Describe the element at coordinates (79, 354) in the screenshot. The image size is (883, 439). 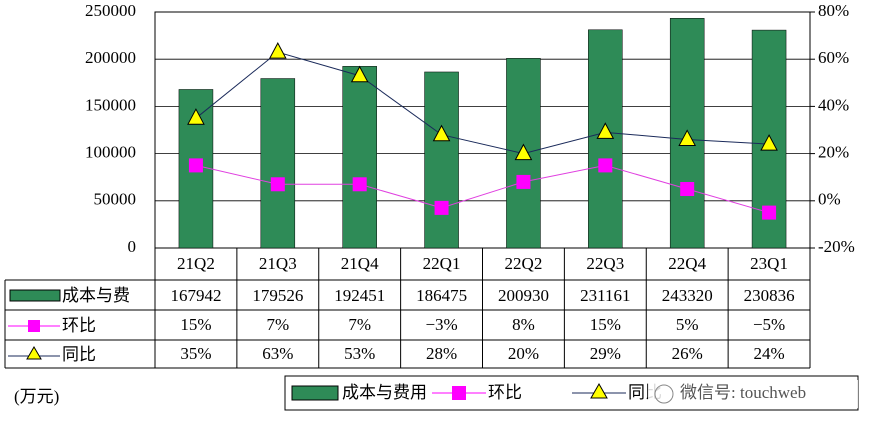
I see `row-label: 同比` at that location.